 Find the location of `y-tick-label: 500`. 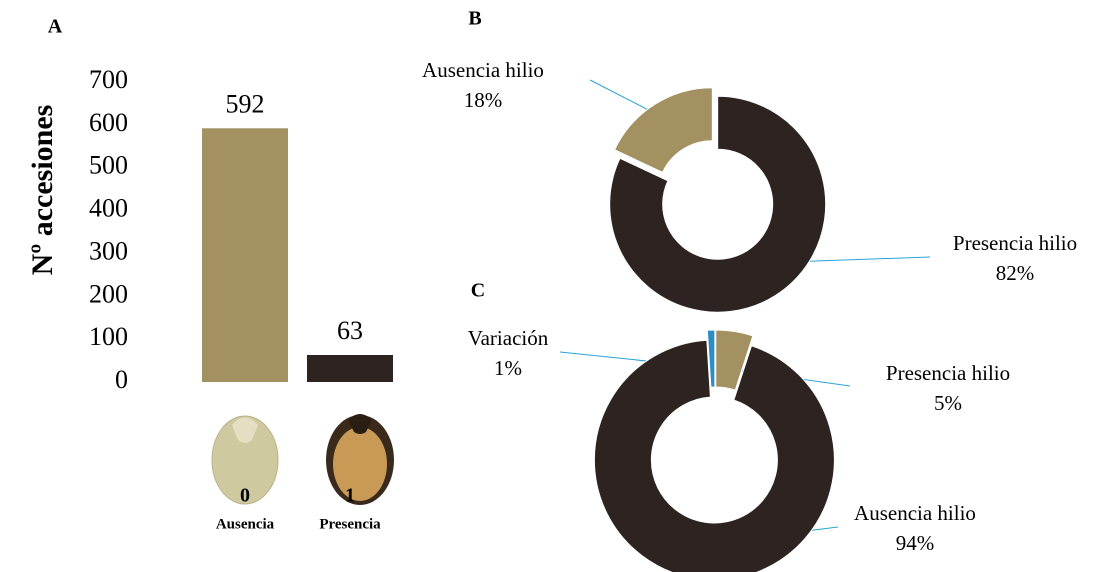

y-tick-label: 500 is located at coordinates (108, 165).